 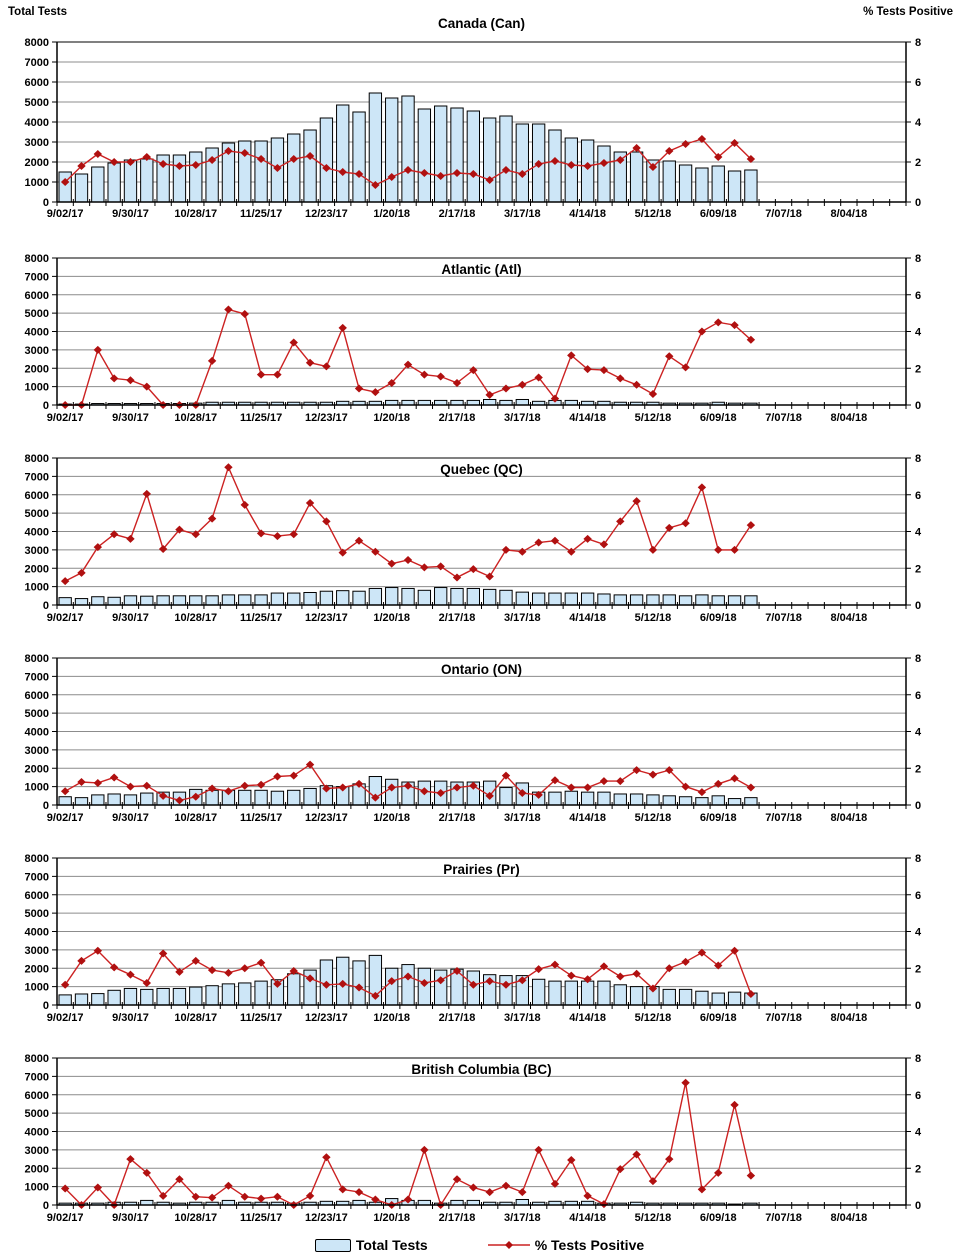 What do you see at coordinates (457, 618) in the screenshot?
I see `x-axis-label: 2/17/18` at bounding box center [457, 618].